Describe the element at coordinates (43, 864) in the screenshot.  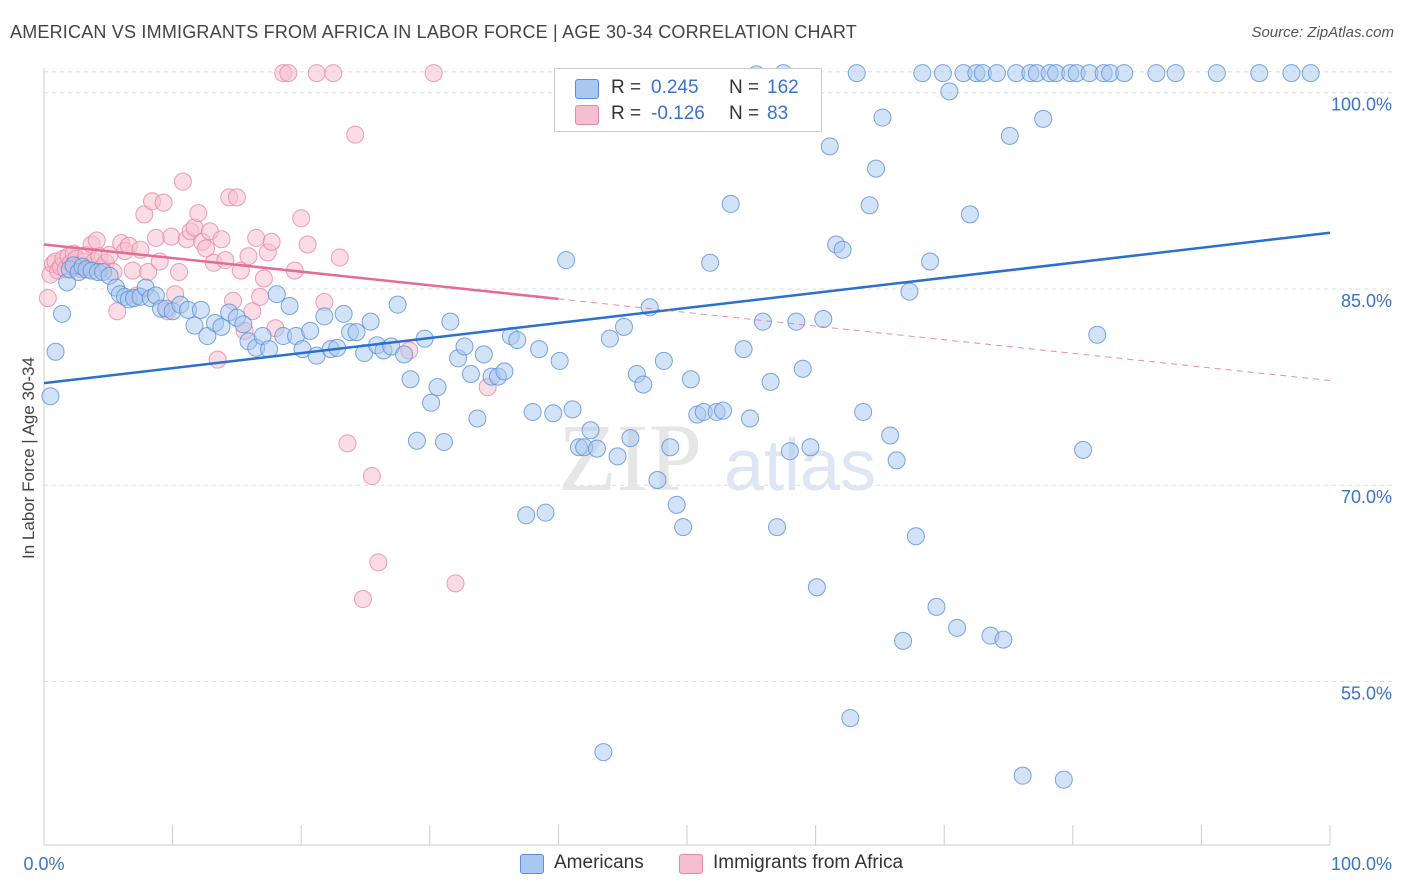
I see `x-tick-label-min: 0.0%` at that location.